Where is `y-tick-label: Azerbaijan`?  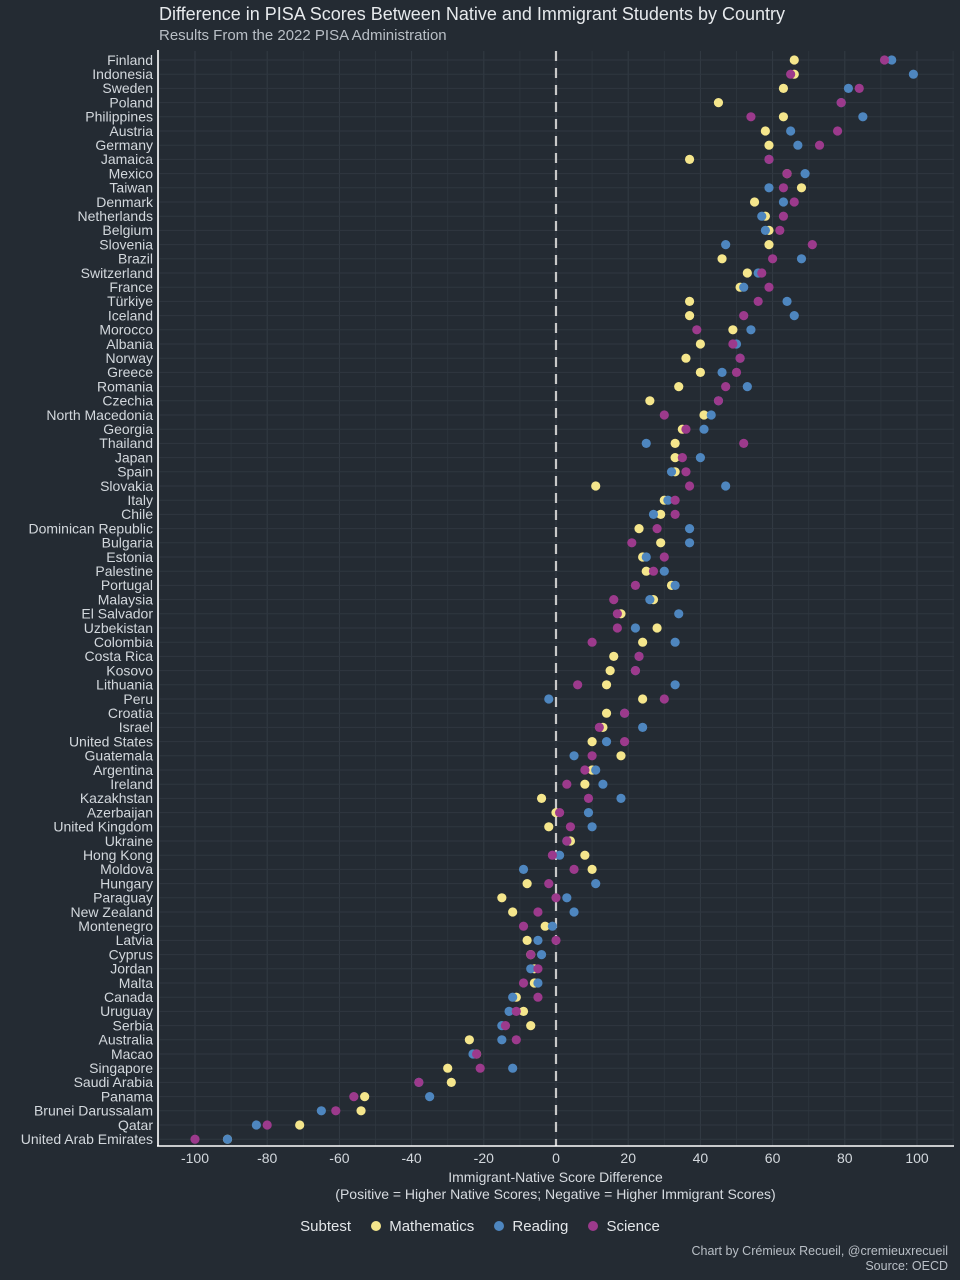
y-tick-label: Azerbaijan is located at coordinates (120, 812).